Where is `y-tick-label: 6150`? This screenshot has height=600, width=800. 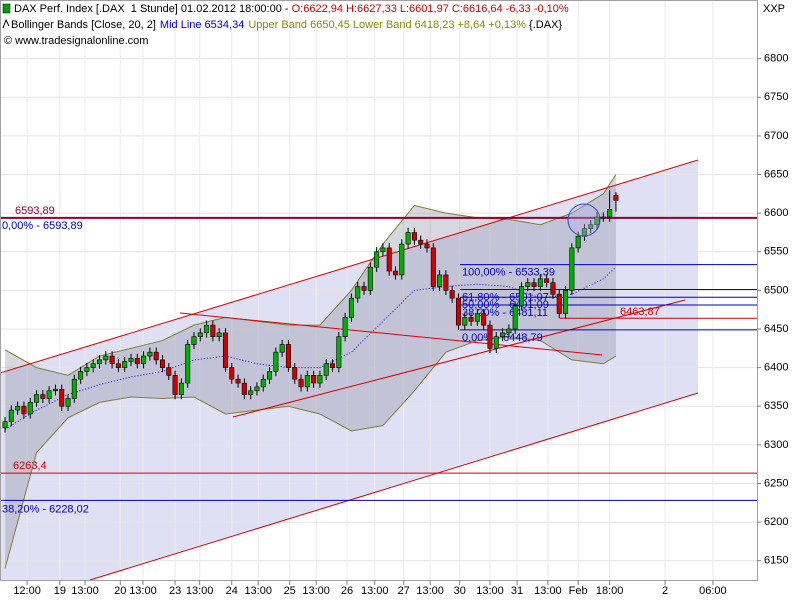
y-tick-label: 6150 is located at coordinates (776, 561).